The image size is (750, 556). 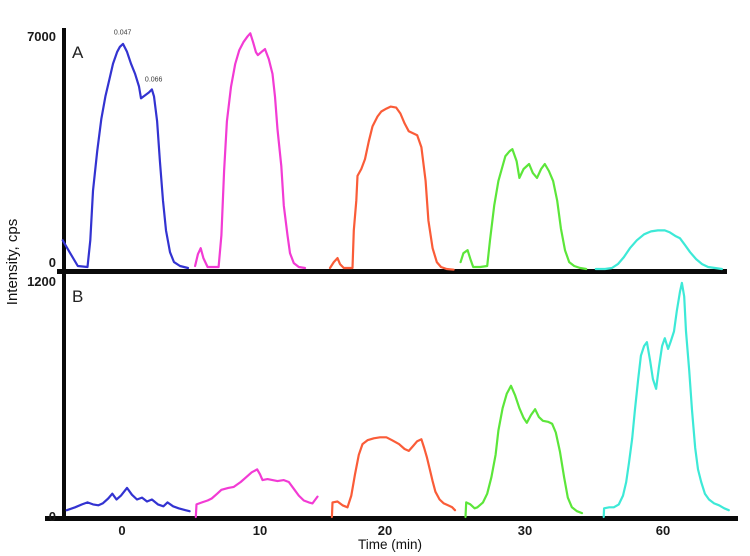 What do you see at coordinates (78, 52) in the screenshot?
I see `panel-a-letter: A` at bounding box center [78, 52].